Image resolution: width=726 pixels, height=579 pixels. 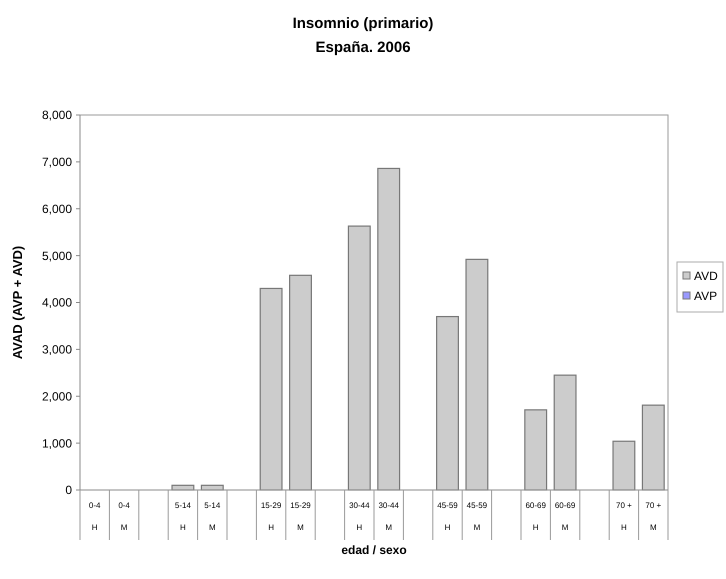 What do you see at coordinates (706, 296) in the screenshot?
I see `legend-label: AVP` at bounding box center [706, 296].